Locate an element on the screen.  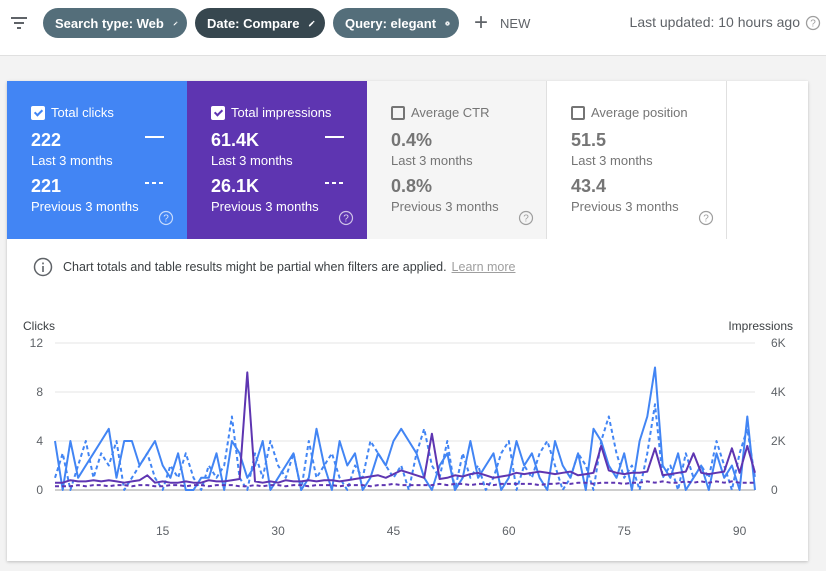
filter-icon is located at coordinates (19, 23).